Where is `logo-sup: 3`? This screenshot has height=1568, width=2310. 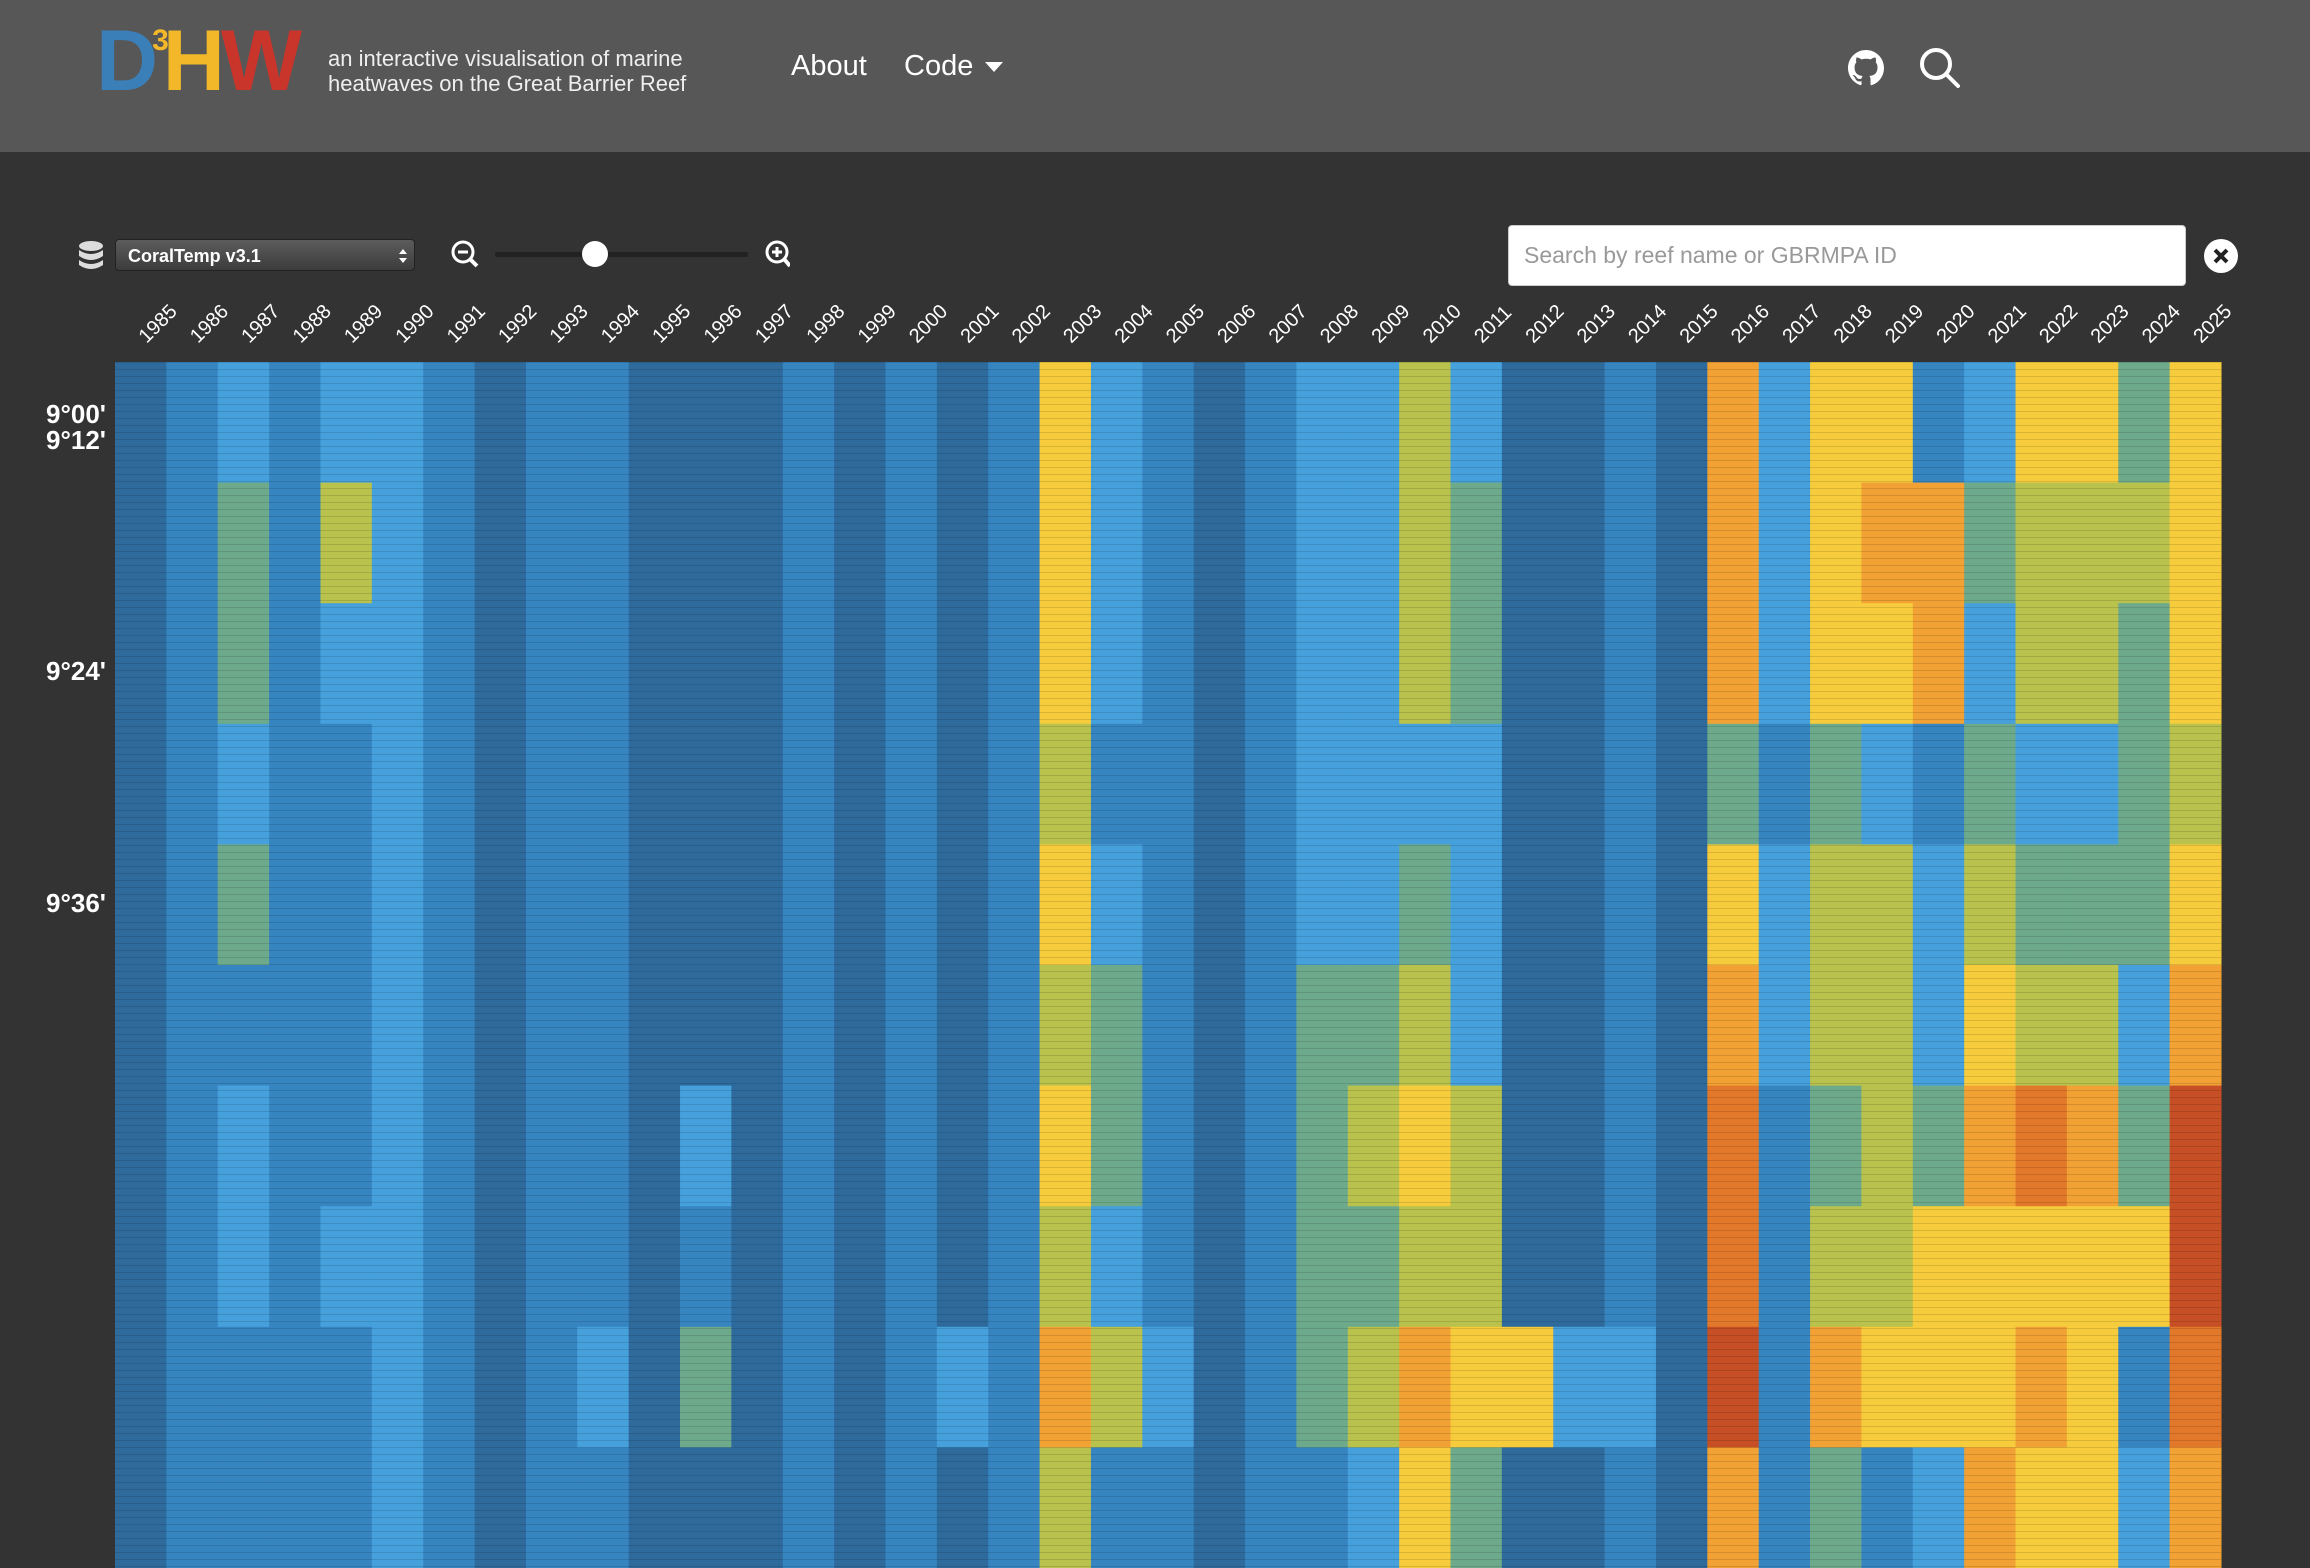
logo-sup: 3 is located at coordinates (160, 40).